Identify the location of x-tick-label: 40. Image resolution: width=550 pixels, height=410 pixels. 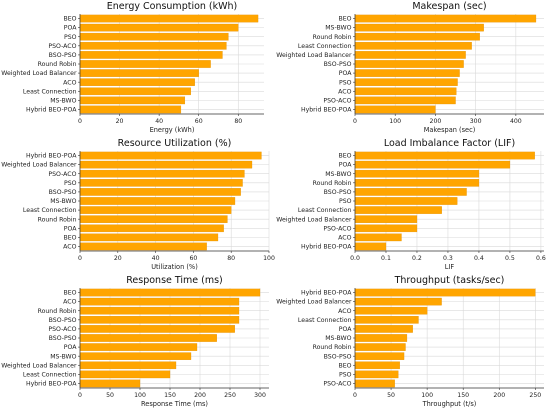
(159, 121).